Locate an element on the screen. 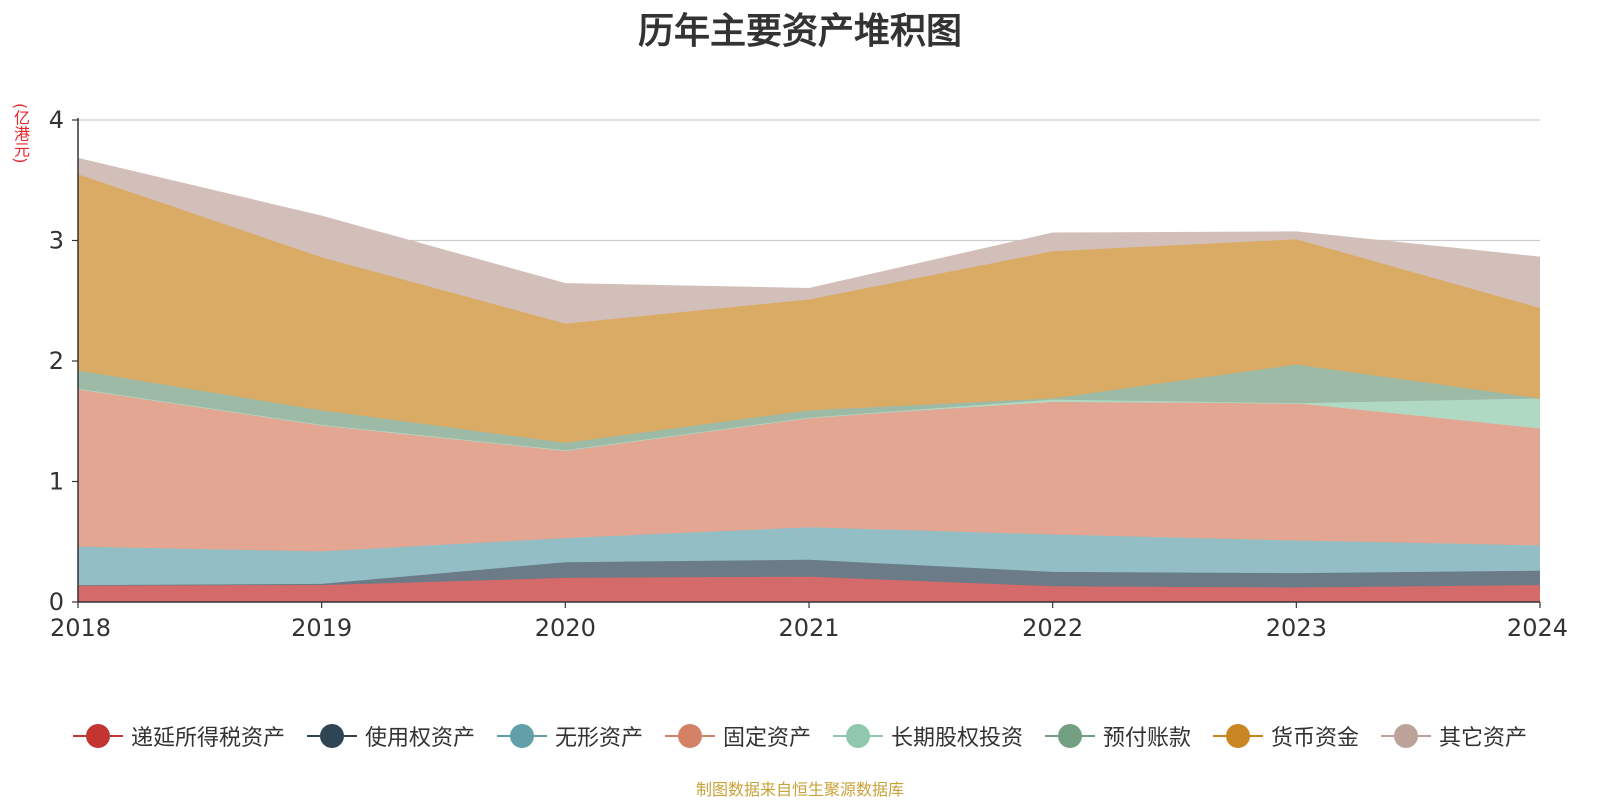  legend-item: 使用权资产 is located at coordinates (390, 736).